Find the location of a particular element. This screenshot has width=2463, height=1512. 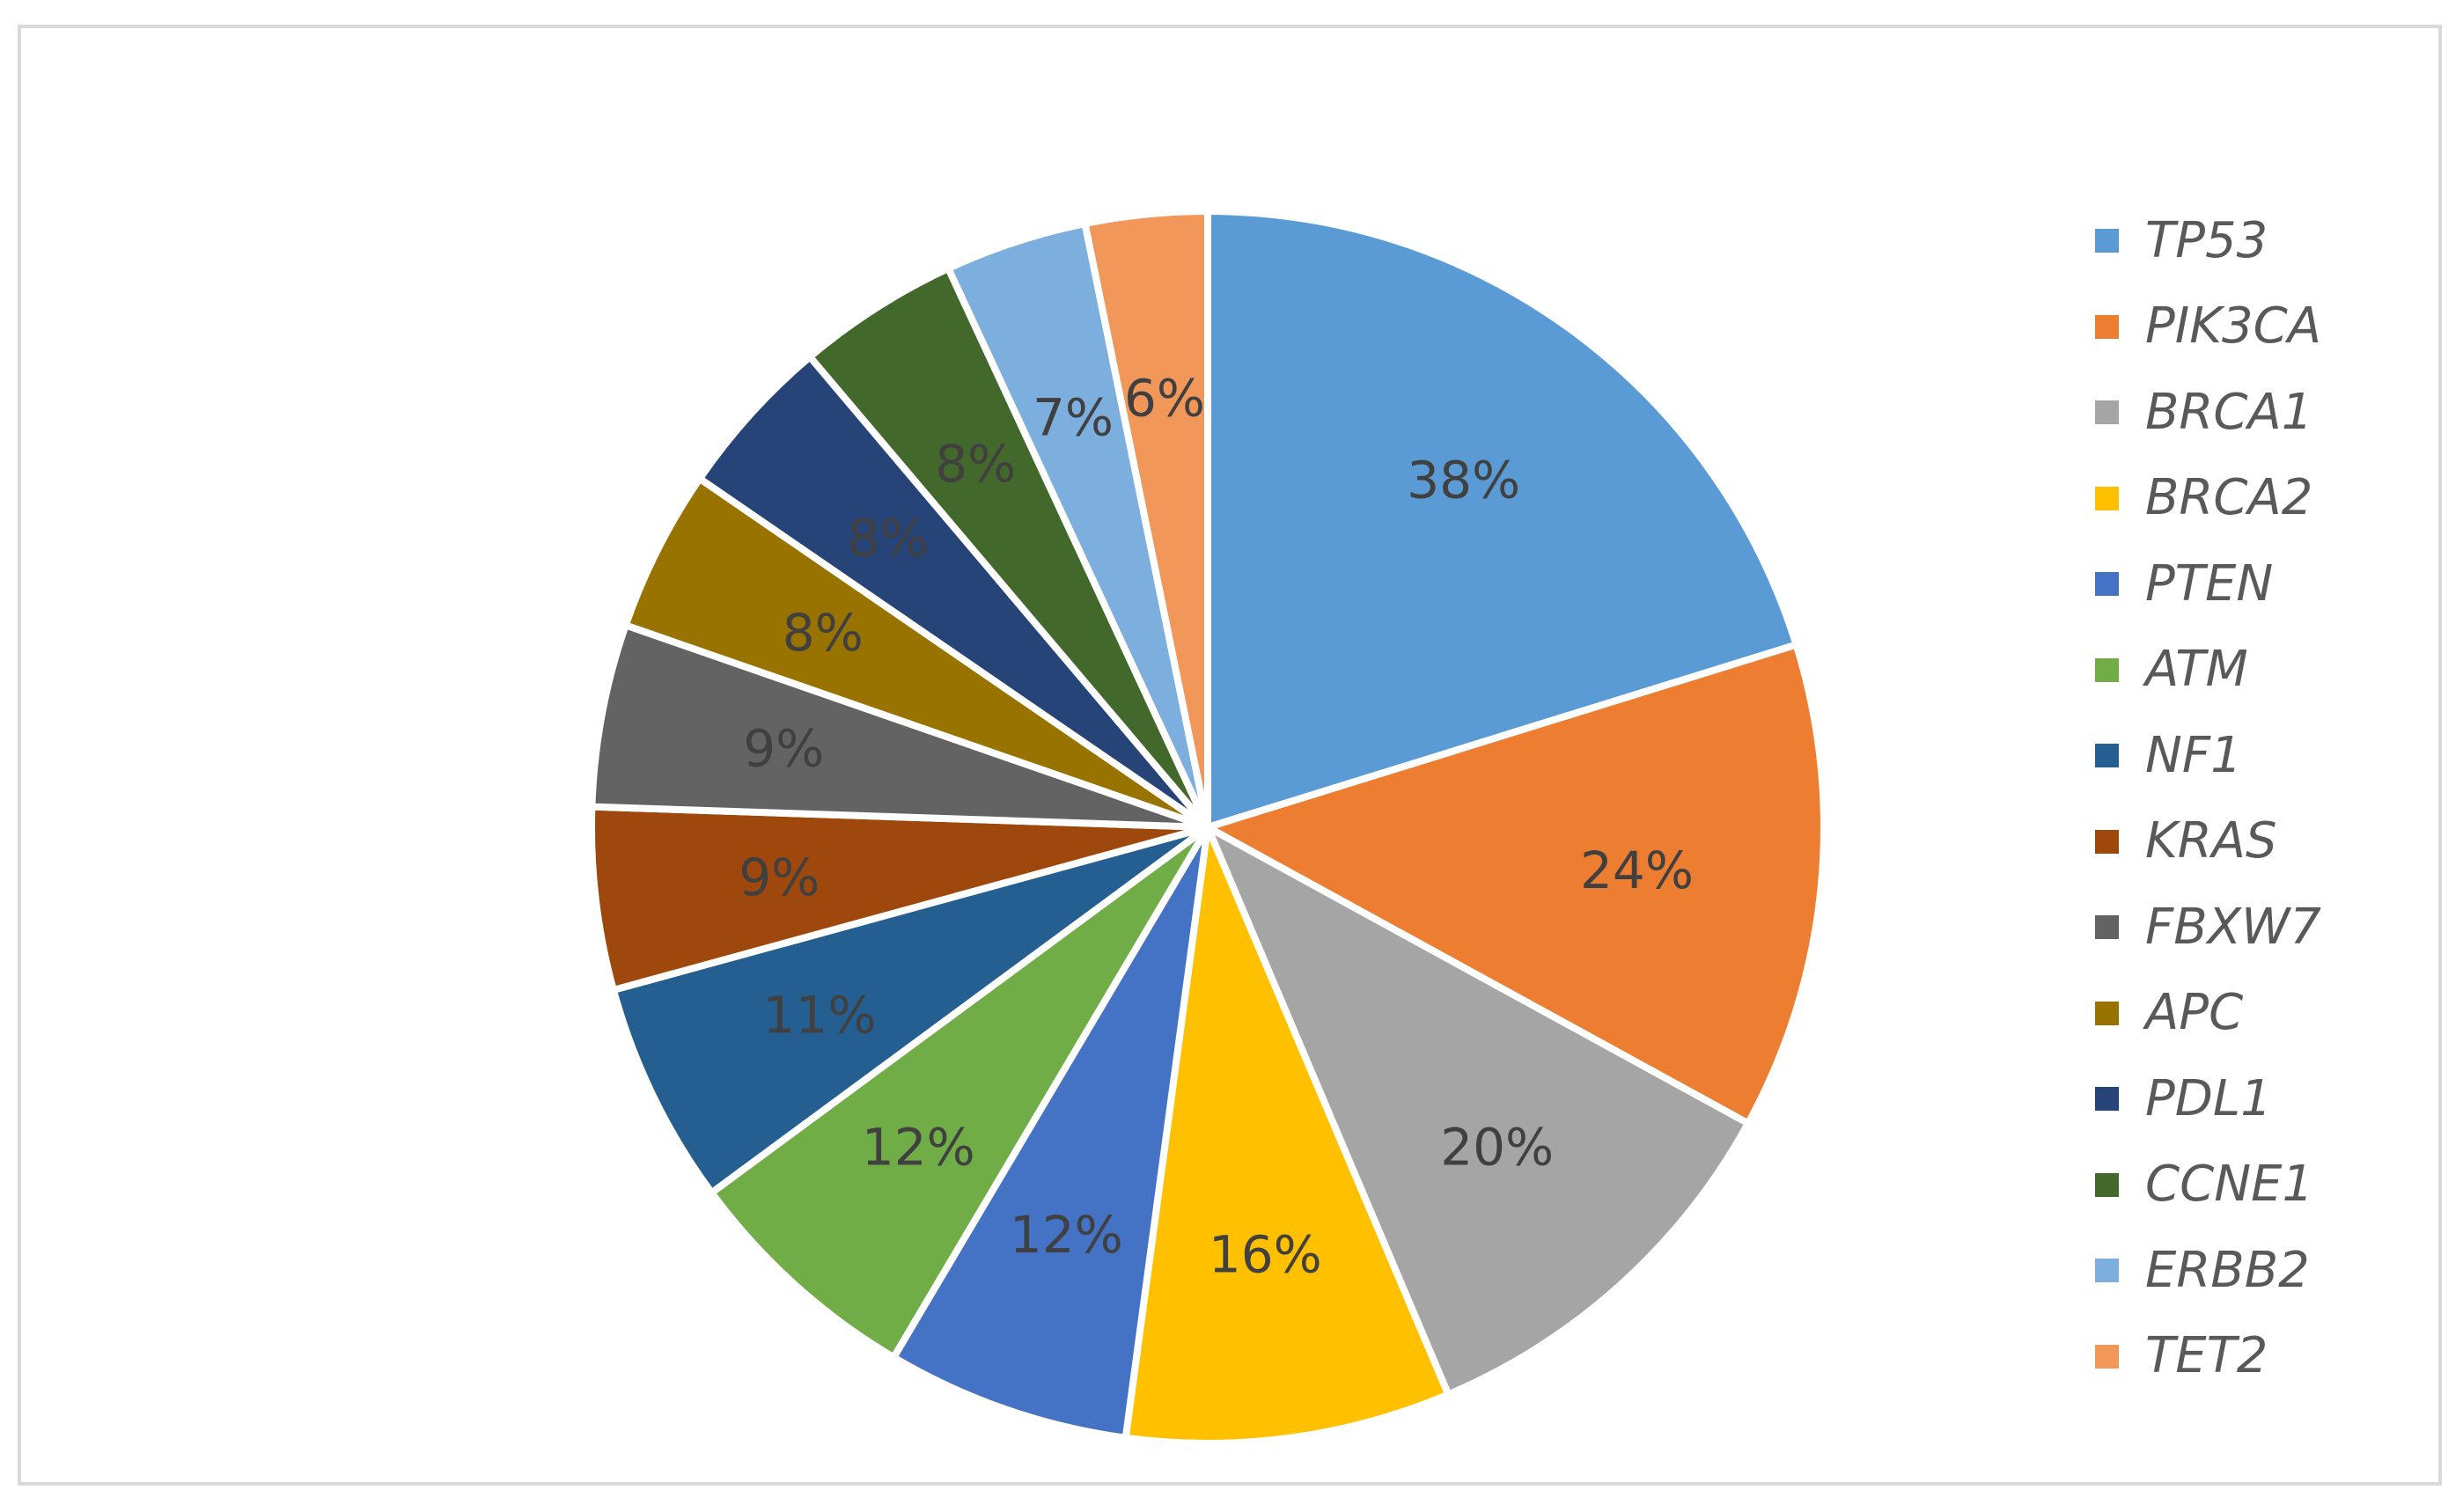

data-label-erbb2: 7% is located at coordinates (1073, 418).